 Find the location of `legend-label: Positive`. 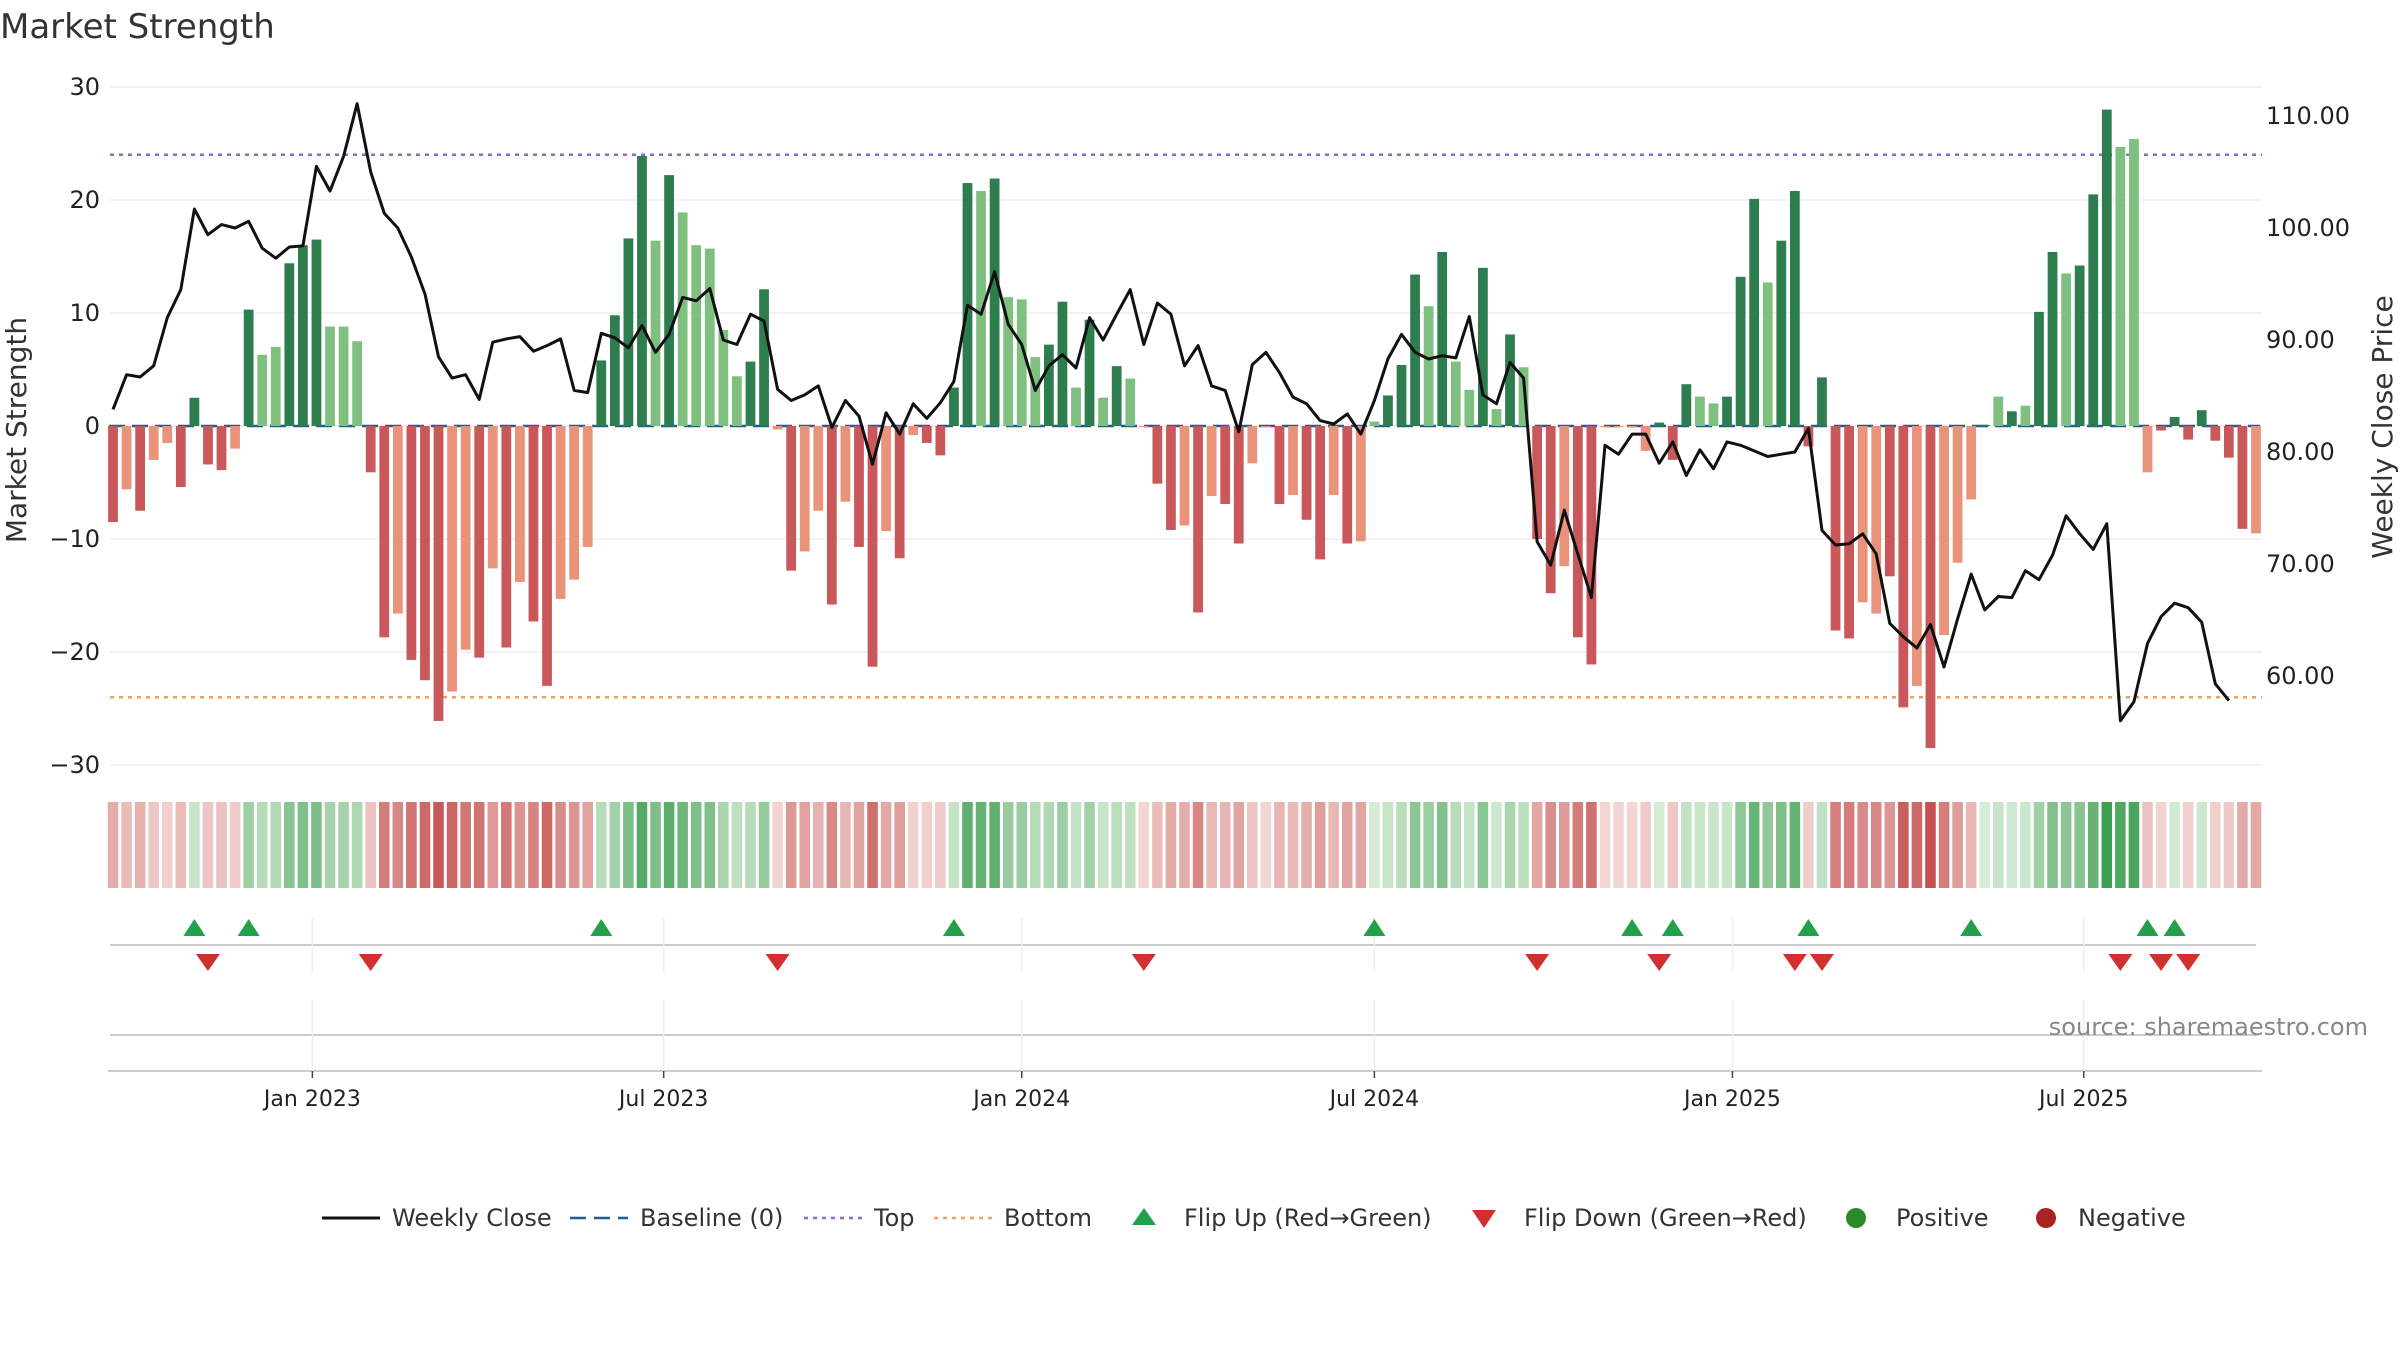

legend-label: Positive is located at coordinates (1942, 1218).